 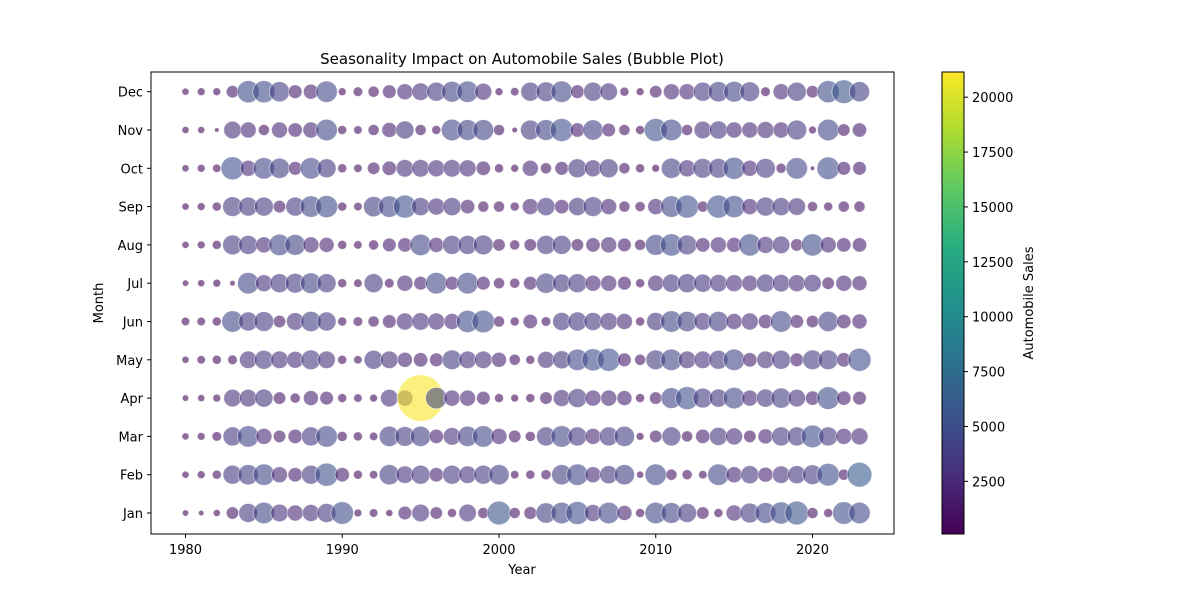 What do you see at coordinates (561, 245) in the screenshot?
I see `bubble-aug-2004` at bounding box center [561, 245].